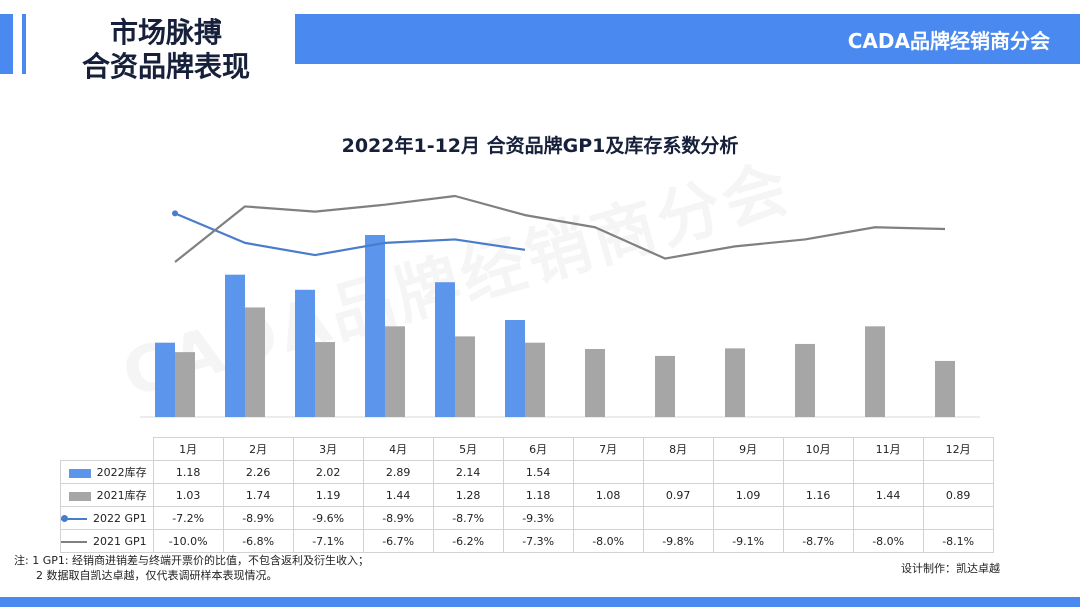  Describe the element at coordinates (188, 541) in the screenshot. I see `data-label-2021 GP1-1月: -10.0%` at that location.